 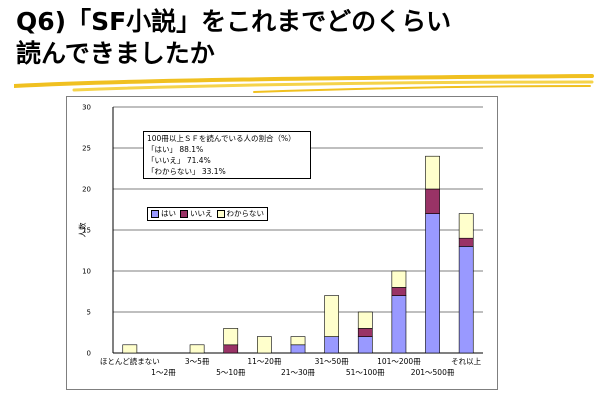 What do you see at coordinates (184, 214) in the screenshot?
I see `legend-swatch-no` at bounding box center [184, 214].